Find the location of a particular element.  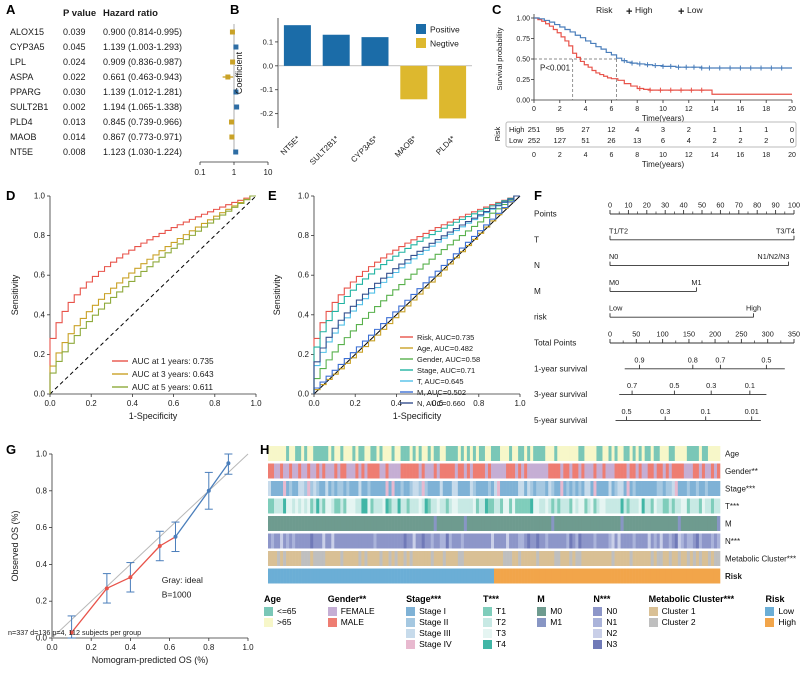

svg-text: 1.00 is located at coordinates (523, 19).